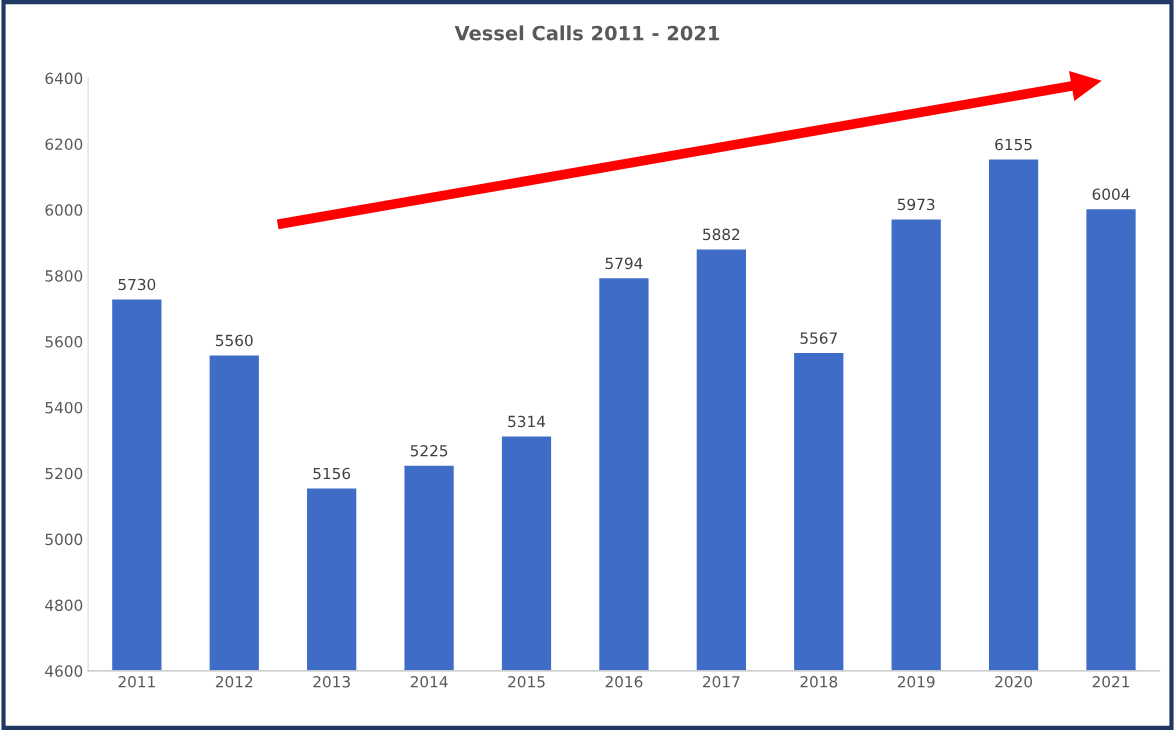  What do you see at coordinates (1014, 682) in the screenshot?
I see `x-tick-label: 2020` at bounding box center [1014, 682].